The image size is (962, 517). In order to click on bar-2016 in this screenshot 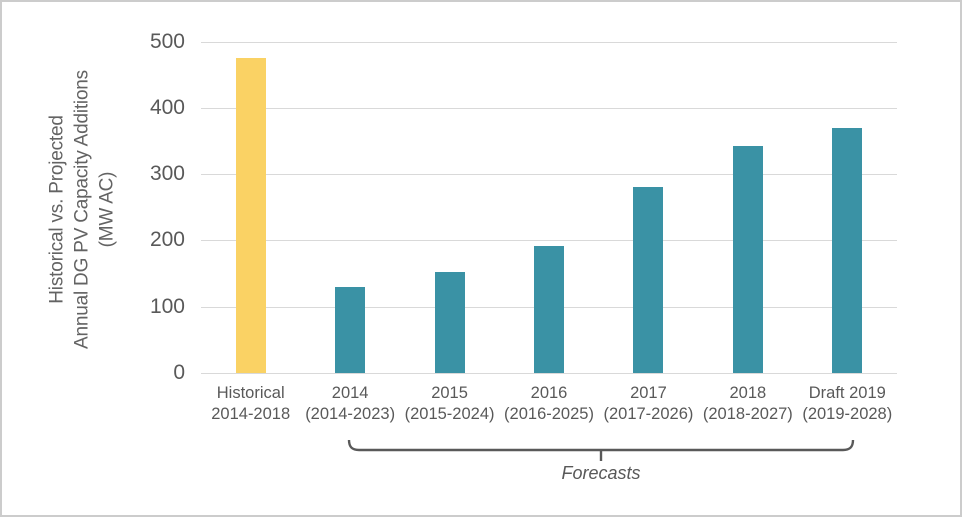, I will do `click(549, 309)`.